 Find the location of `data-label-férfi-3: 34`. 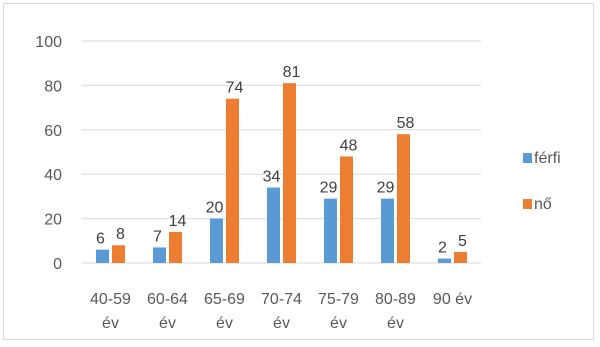

data-label-férfi-3: 34 is located at coordinates (272, 177).